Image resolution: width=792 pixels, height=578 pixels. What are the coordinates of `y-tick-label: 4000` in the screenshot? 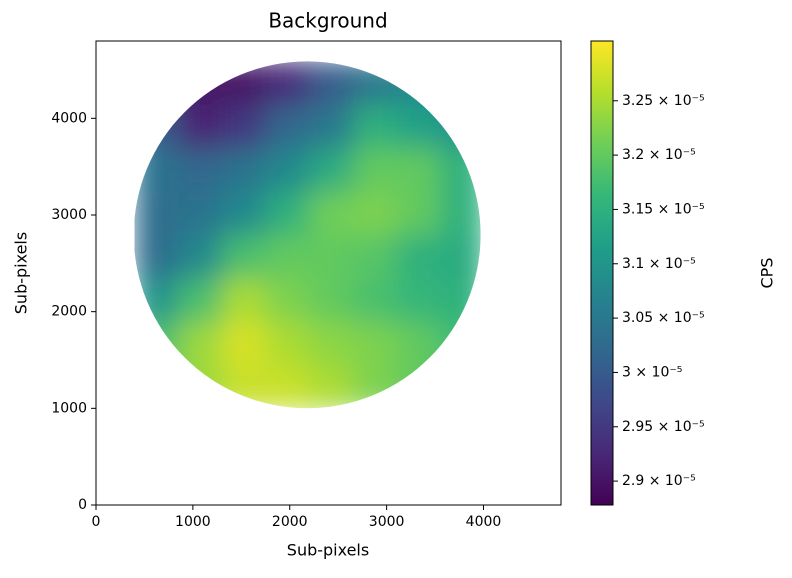 It's located at (69, 118).